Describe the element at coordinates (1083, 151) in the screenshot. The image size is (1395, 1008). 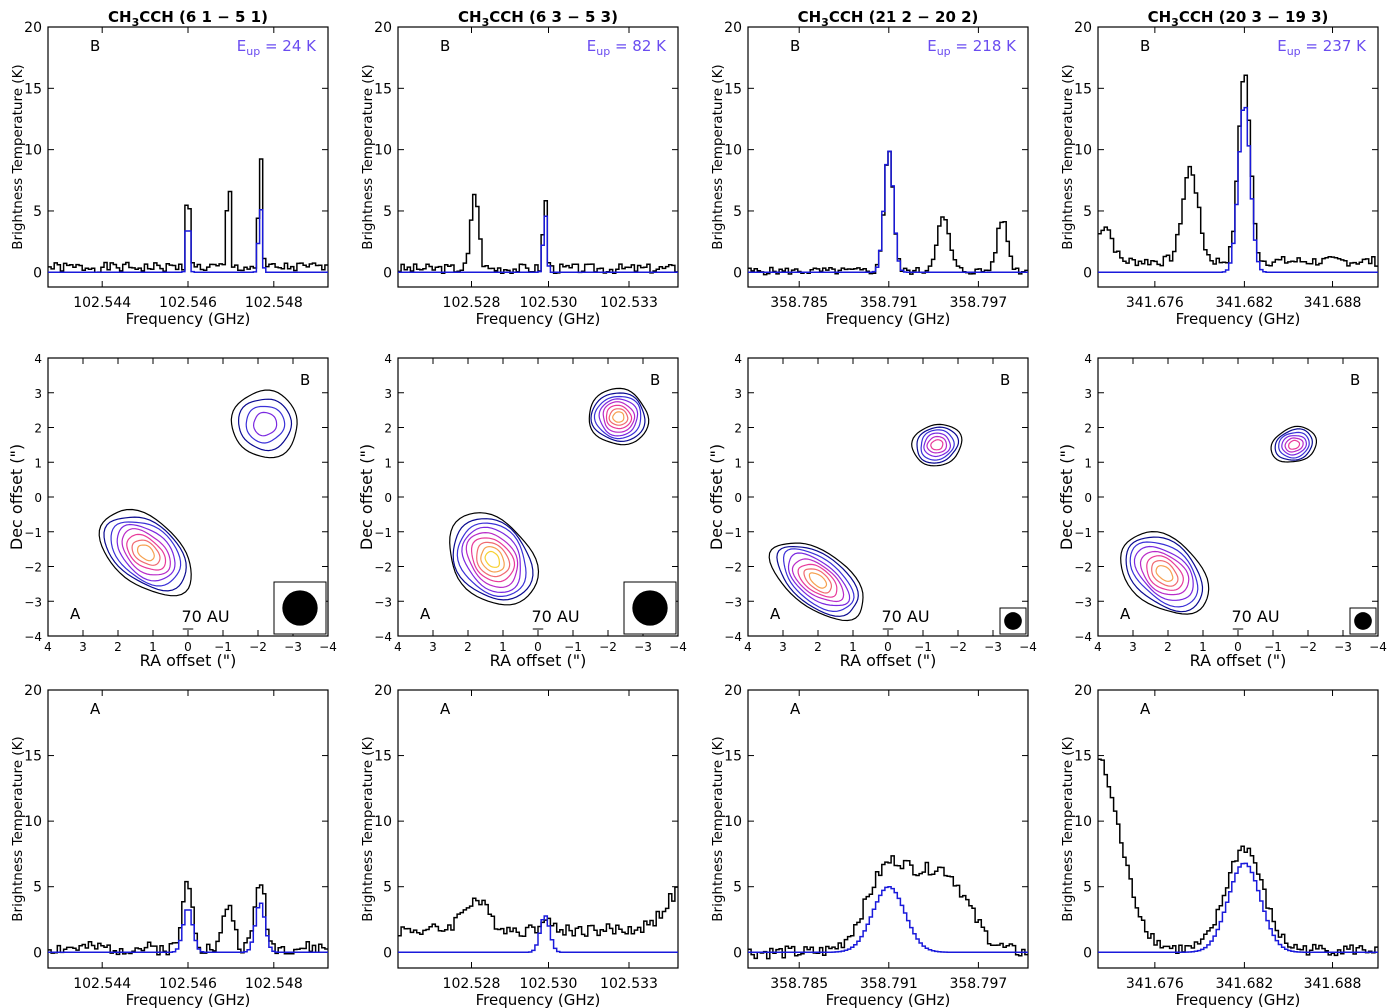
I see `y-tick-label: 10` at that location.